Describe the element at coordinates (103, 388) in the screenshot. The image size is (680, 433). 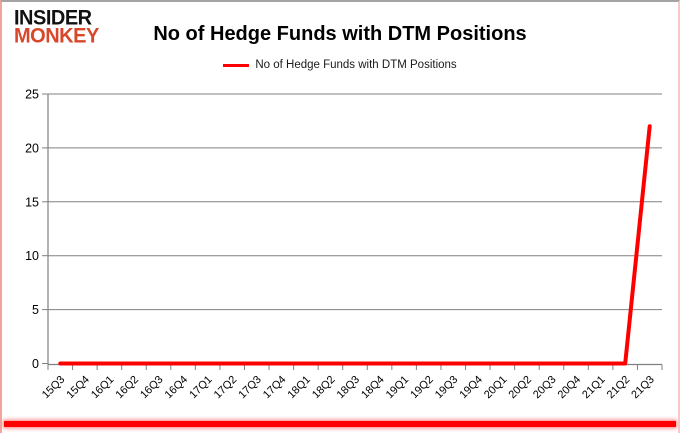
I see `x-axis-label: 16Q1` at that location.